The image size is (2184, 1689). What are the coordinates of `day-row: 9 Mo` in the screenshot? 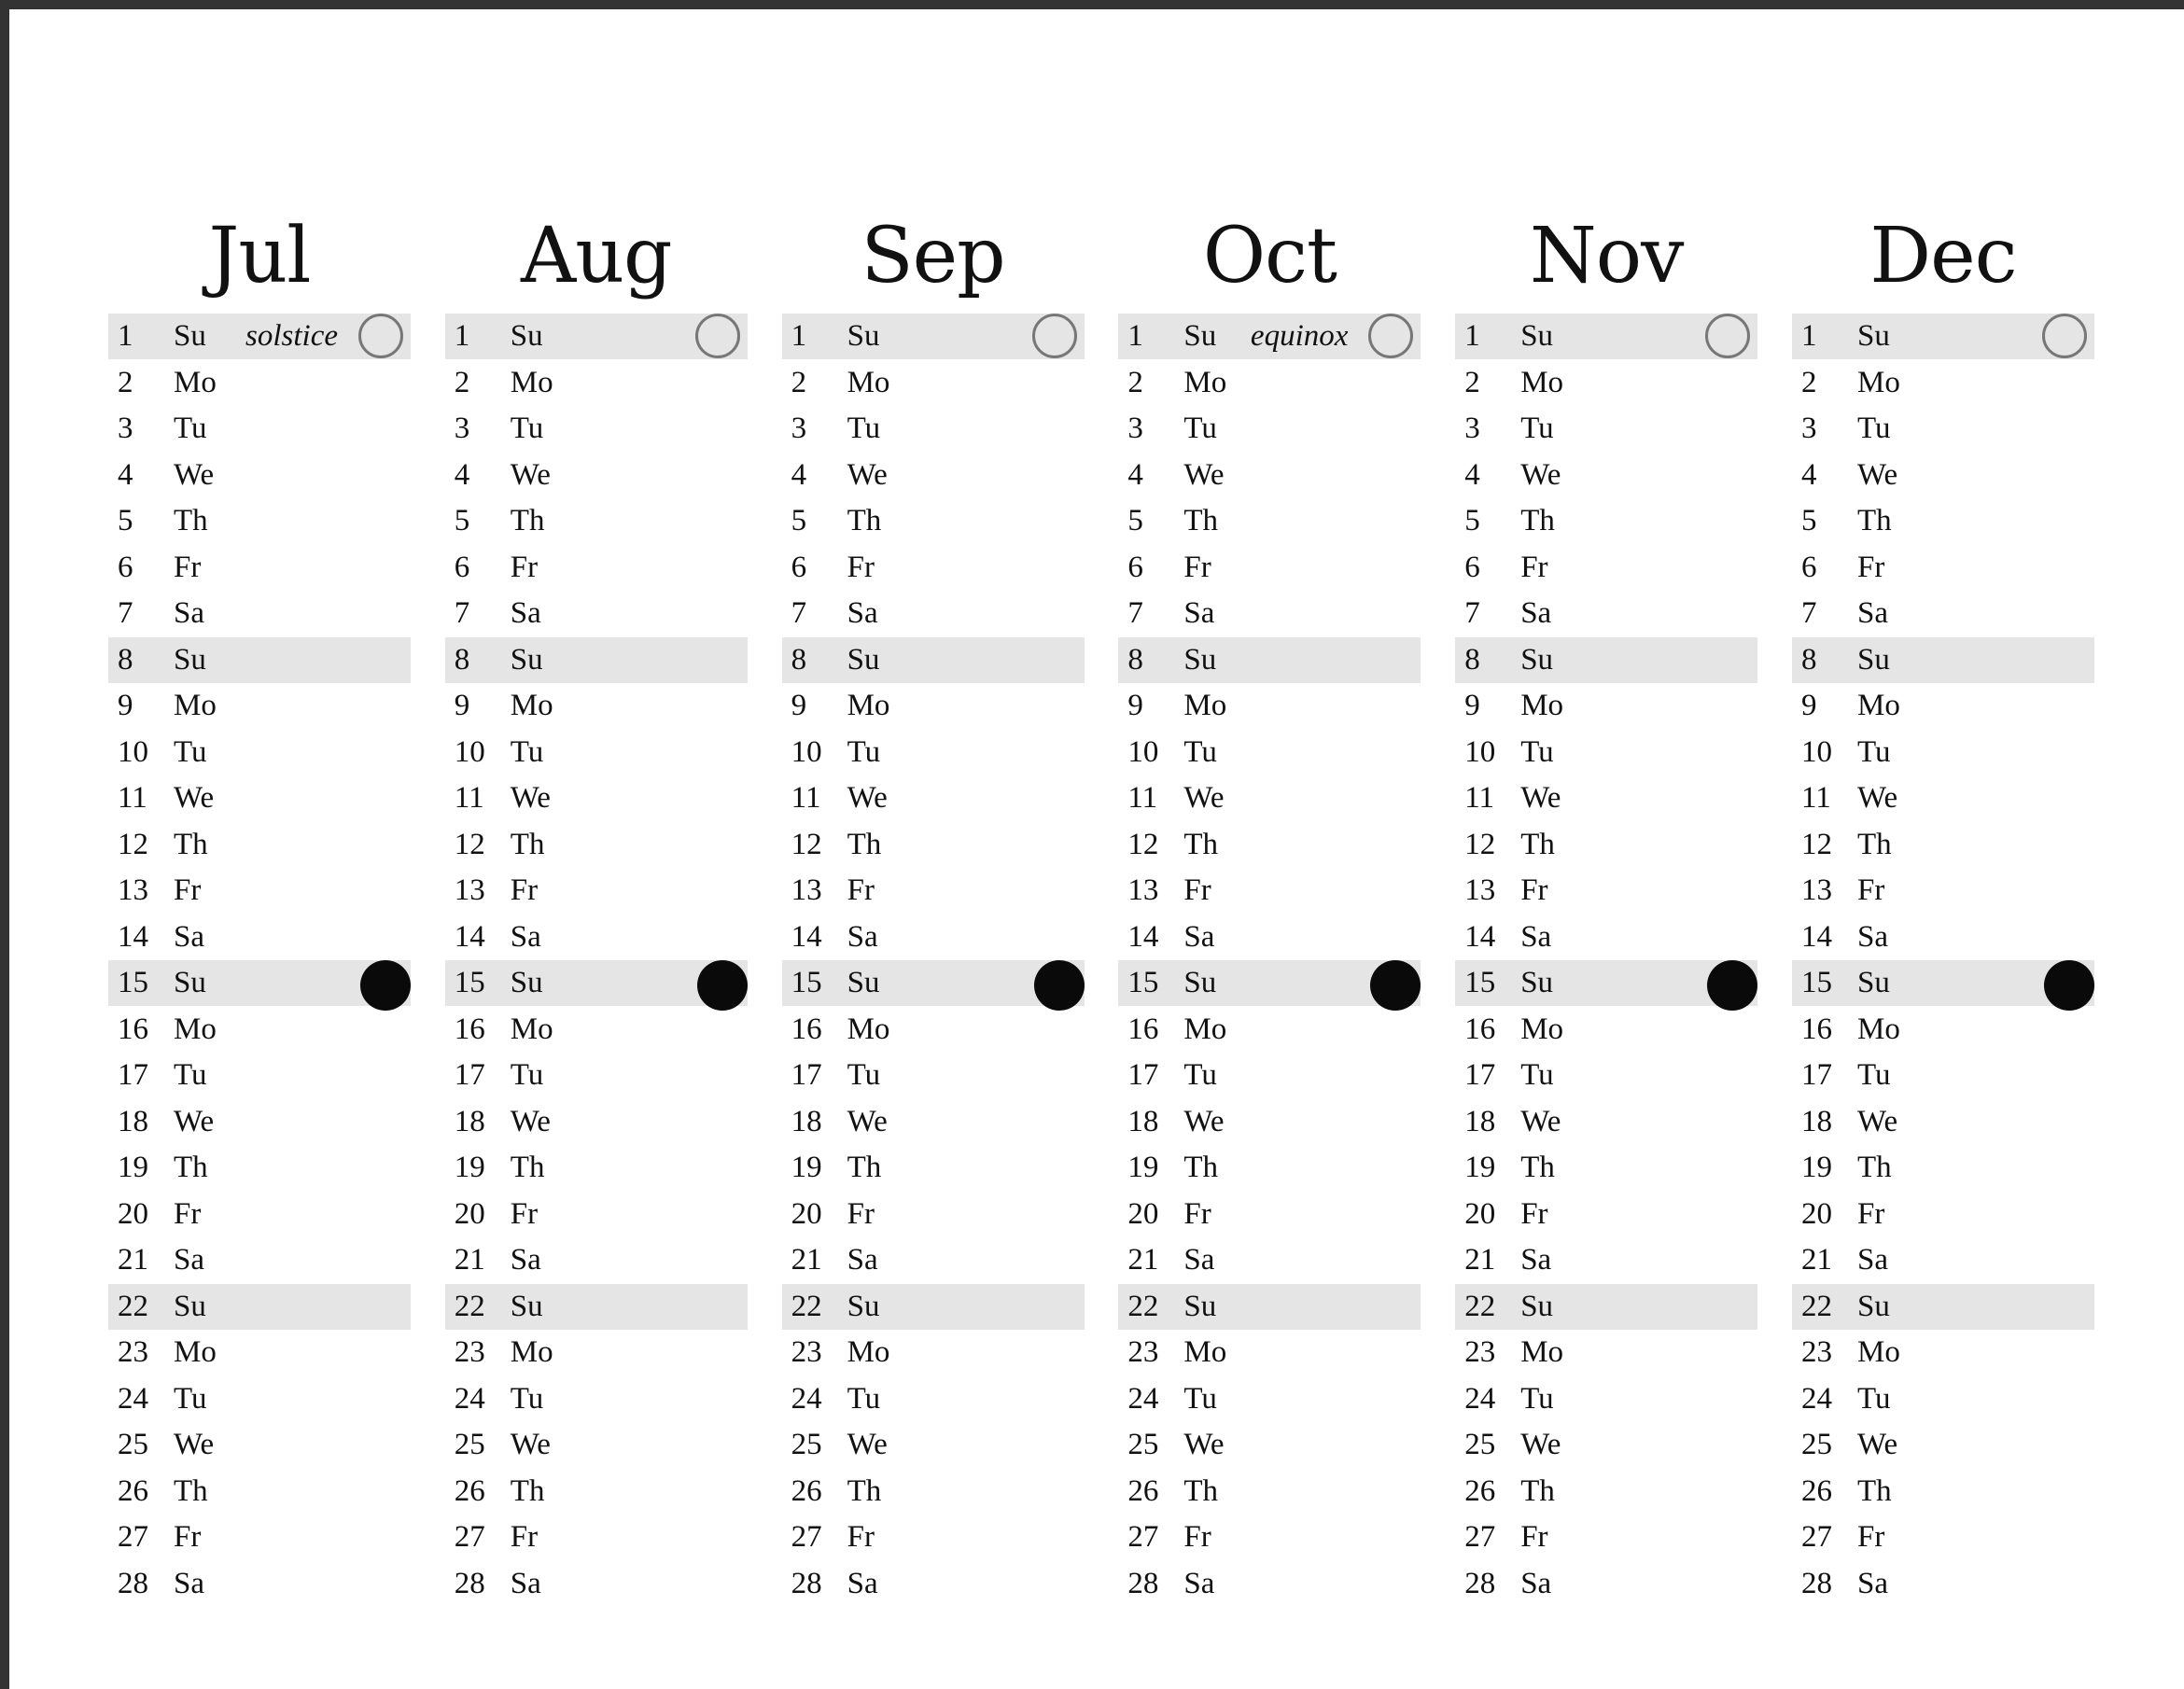 It's located at (1943, 706).